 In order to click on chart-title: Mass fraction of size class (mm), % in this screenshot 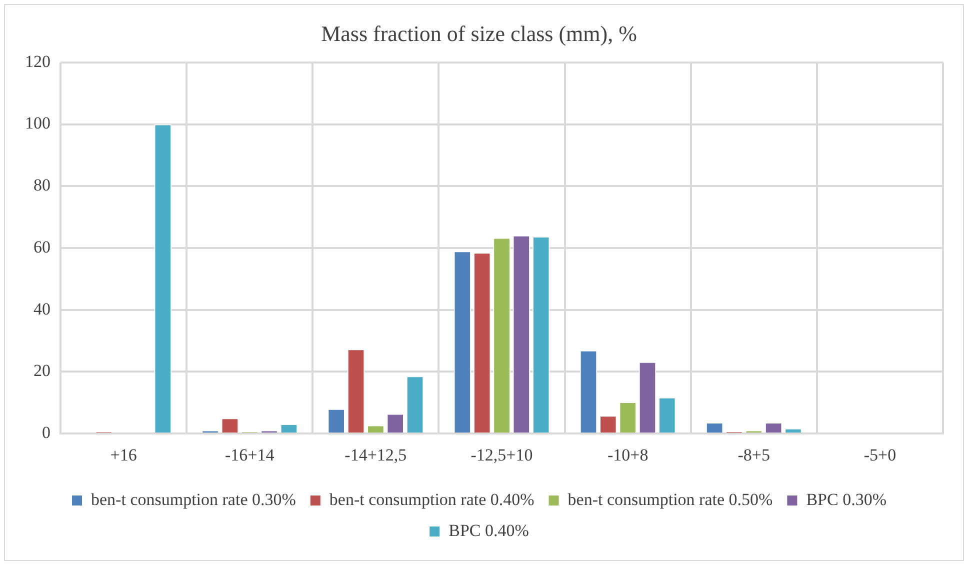, I will do `click(479, 33)`.